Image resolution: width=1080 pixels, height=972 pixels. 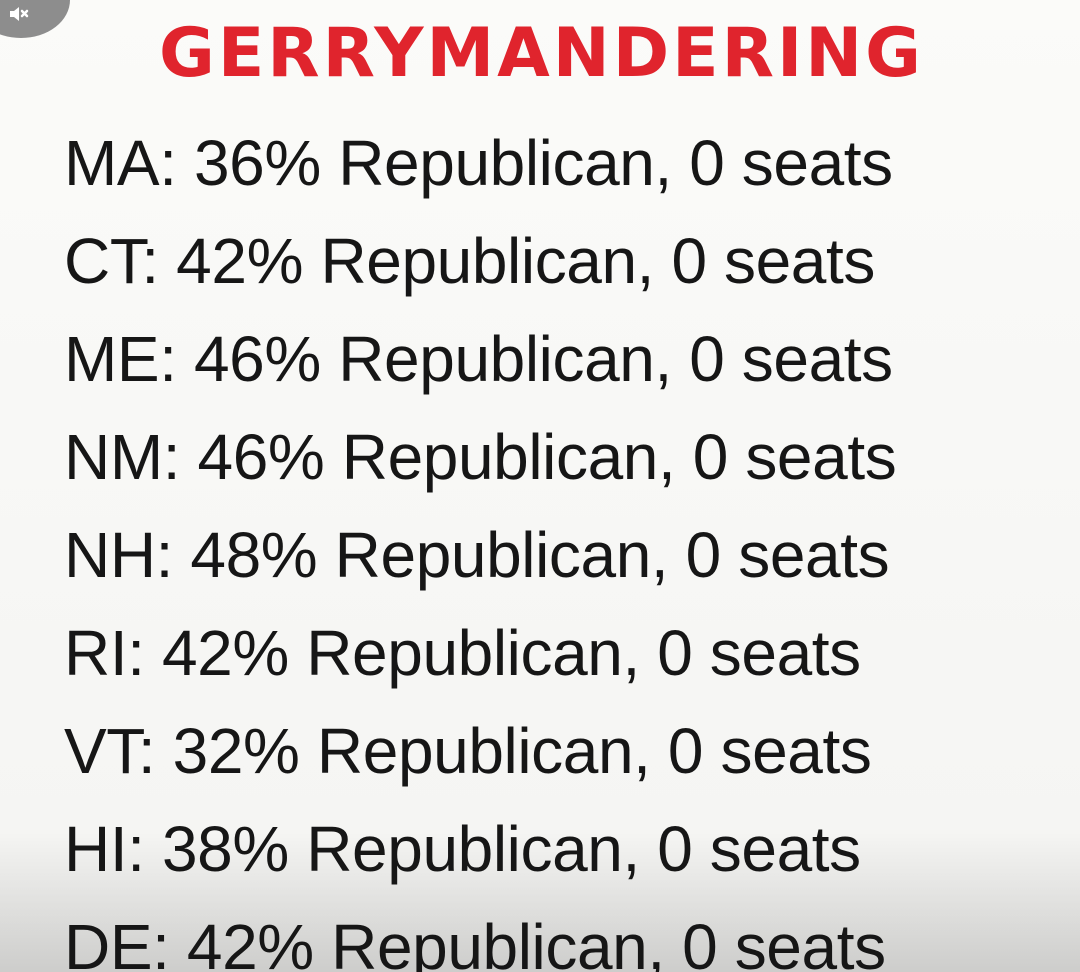 I want to click on state-result-nm: NM: 46% Republican, 0 seats, so click(x=480, y=457).